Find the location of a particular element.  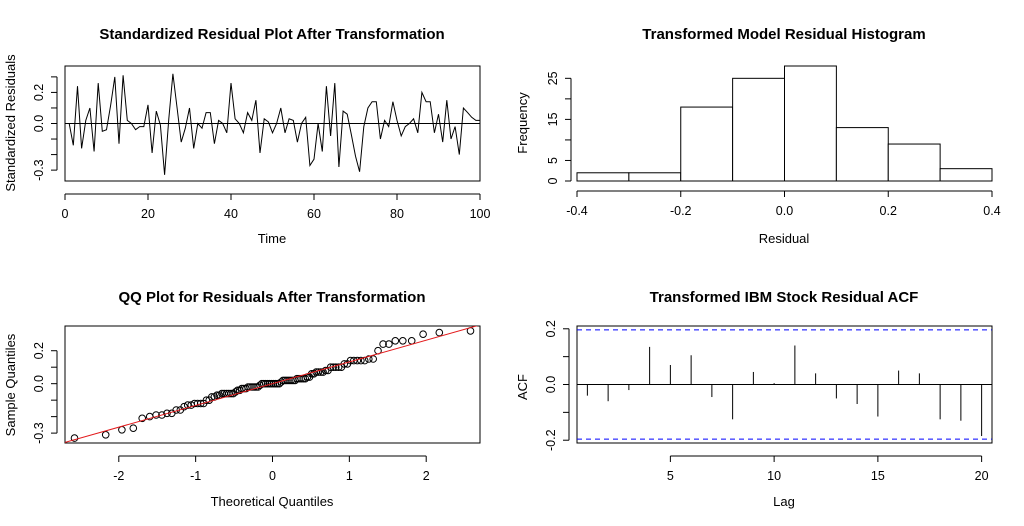

histogram-marks: -0.4 -0.2 0.0 0.2 0.4 0 5 15 25 is located at coordinates (773, 141).